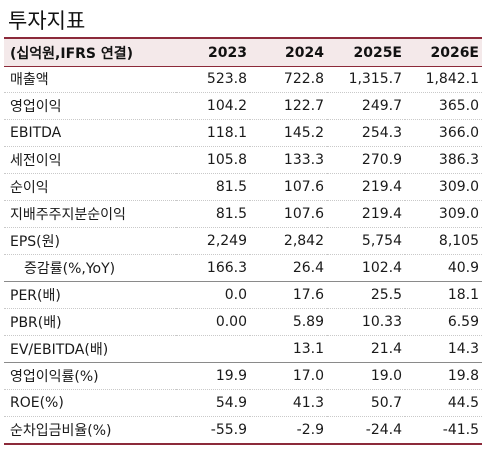 The height and width of the screenshot is (454, 486). I want to click on table-row: EPS(원) 2,249 2,842 5,754 8,105, so click(243, 241).